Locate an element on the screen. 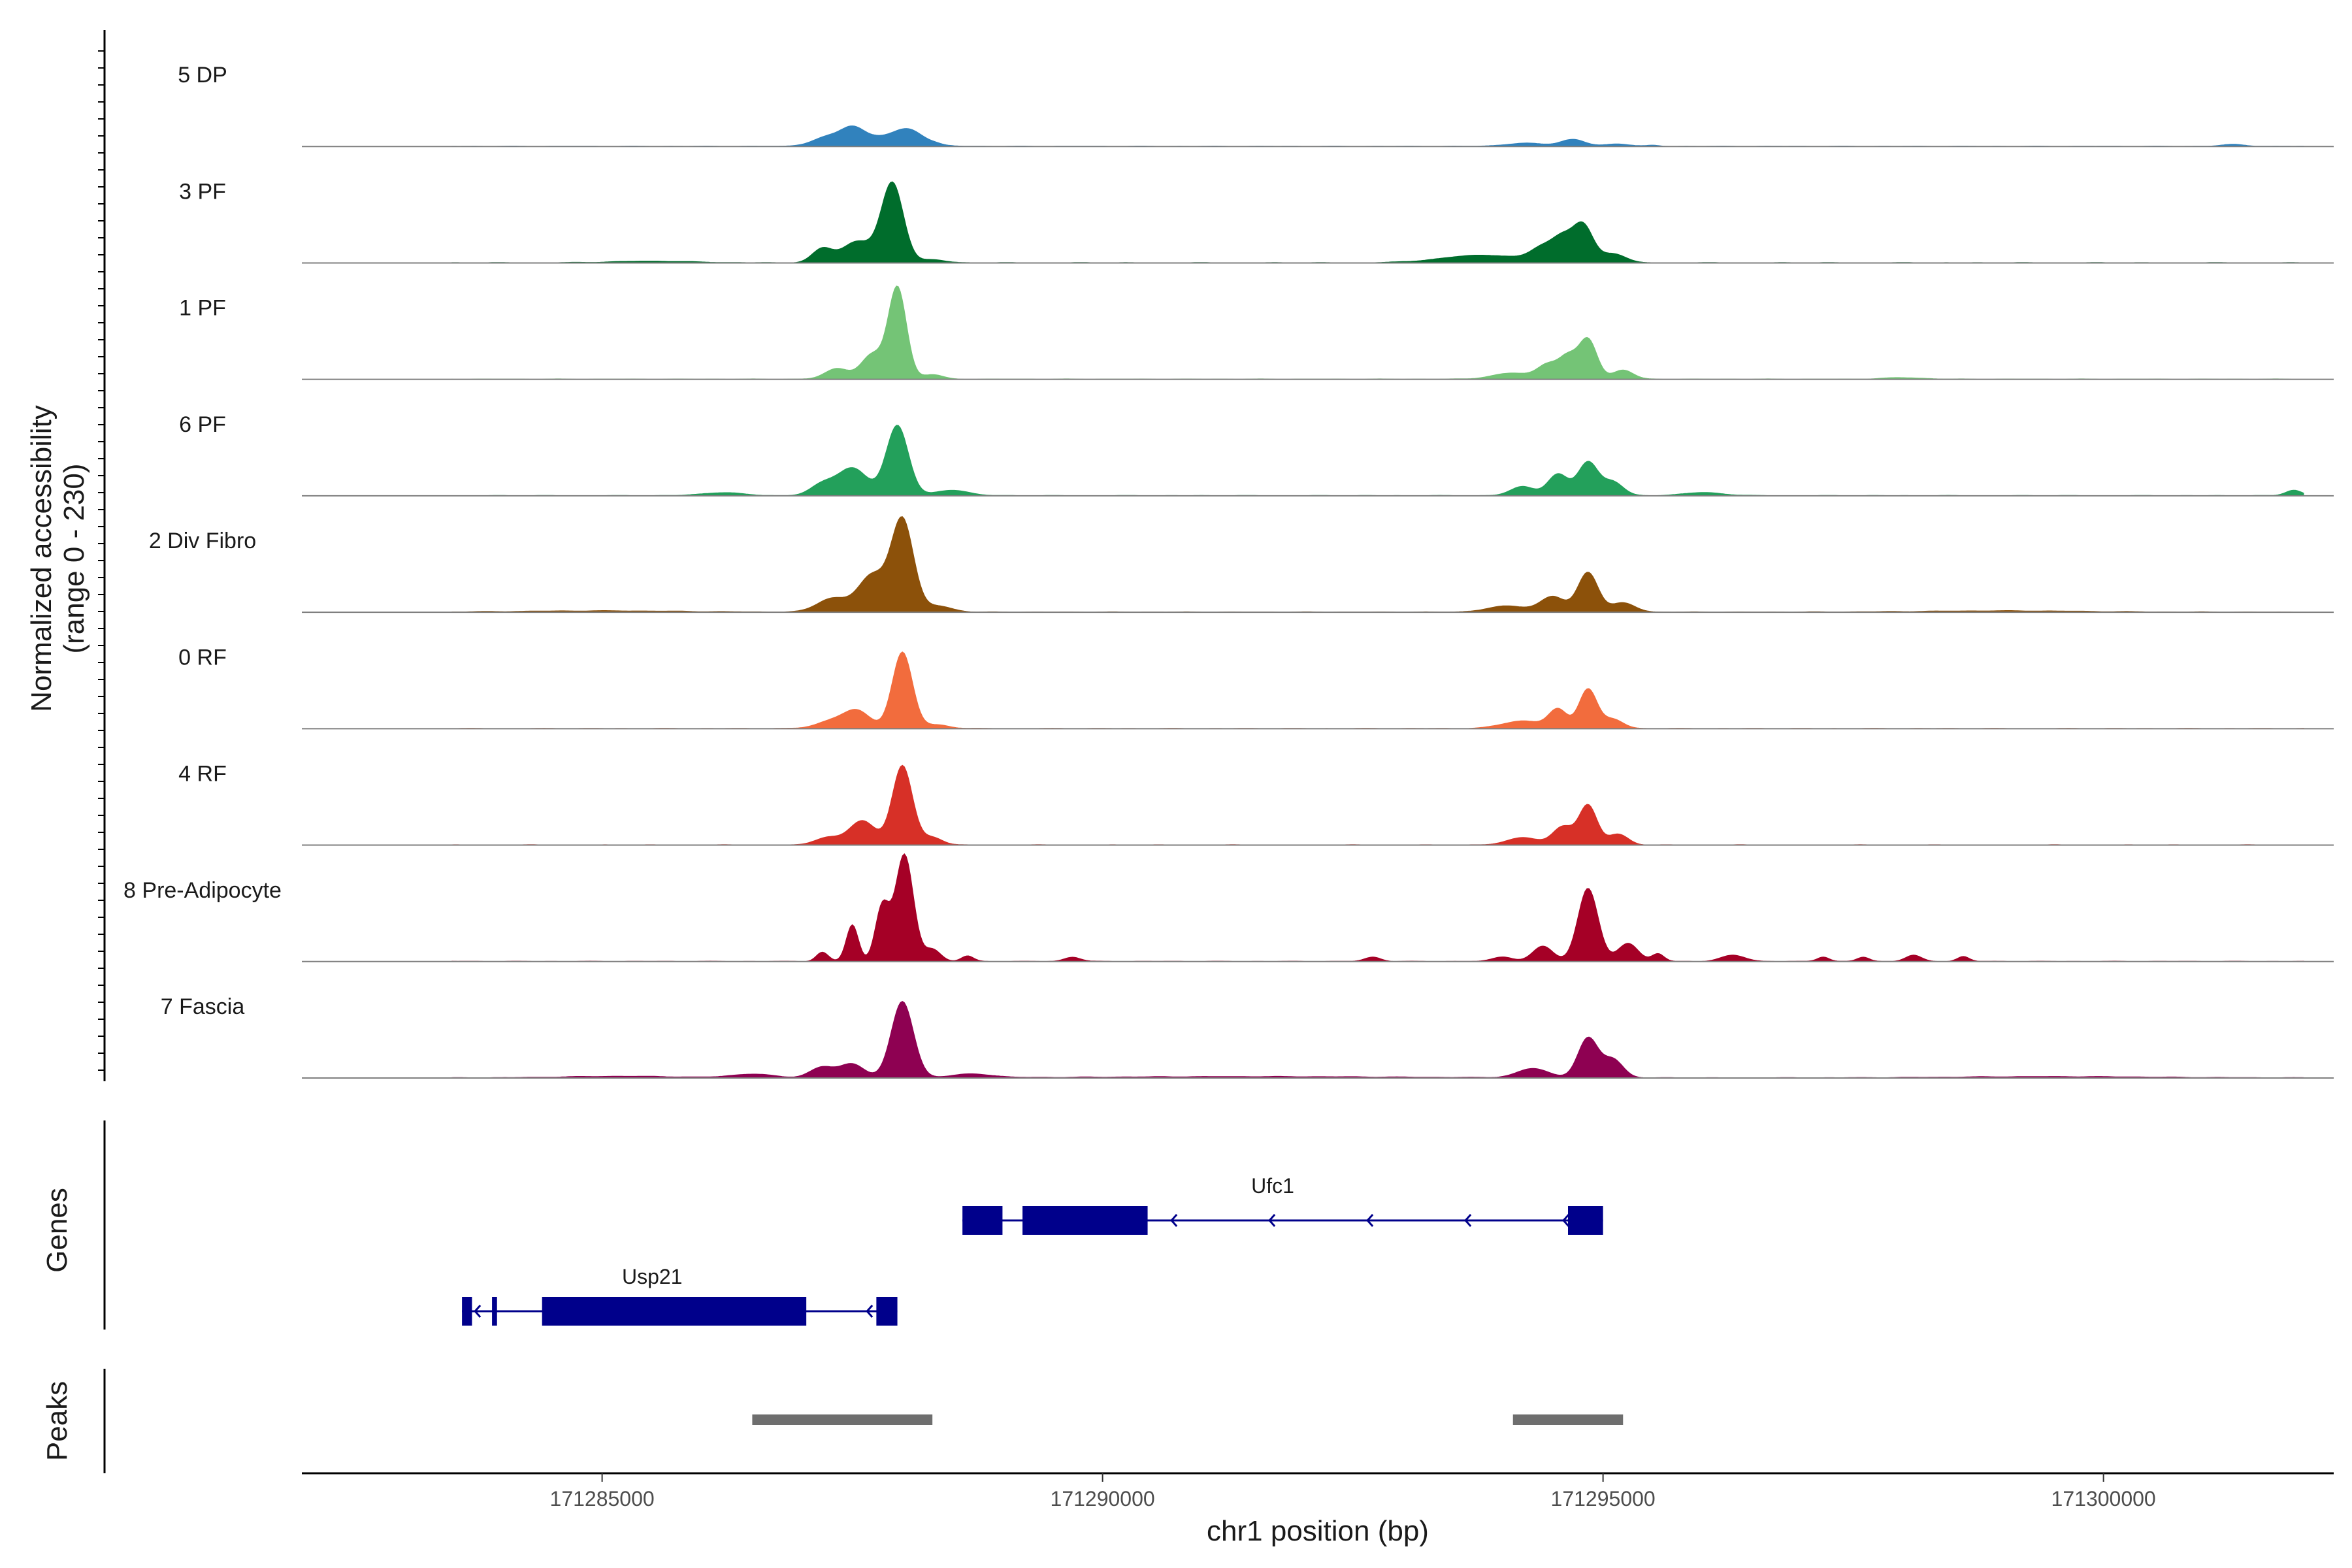  track-6-pf: 6 PF is located at coordinates (1256, 454).